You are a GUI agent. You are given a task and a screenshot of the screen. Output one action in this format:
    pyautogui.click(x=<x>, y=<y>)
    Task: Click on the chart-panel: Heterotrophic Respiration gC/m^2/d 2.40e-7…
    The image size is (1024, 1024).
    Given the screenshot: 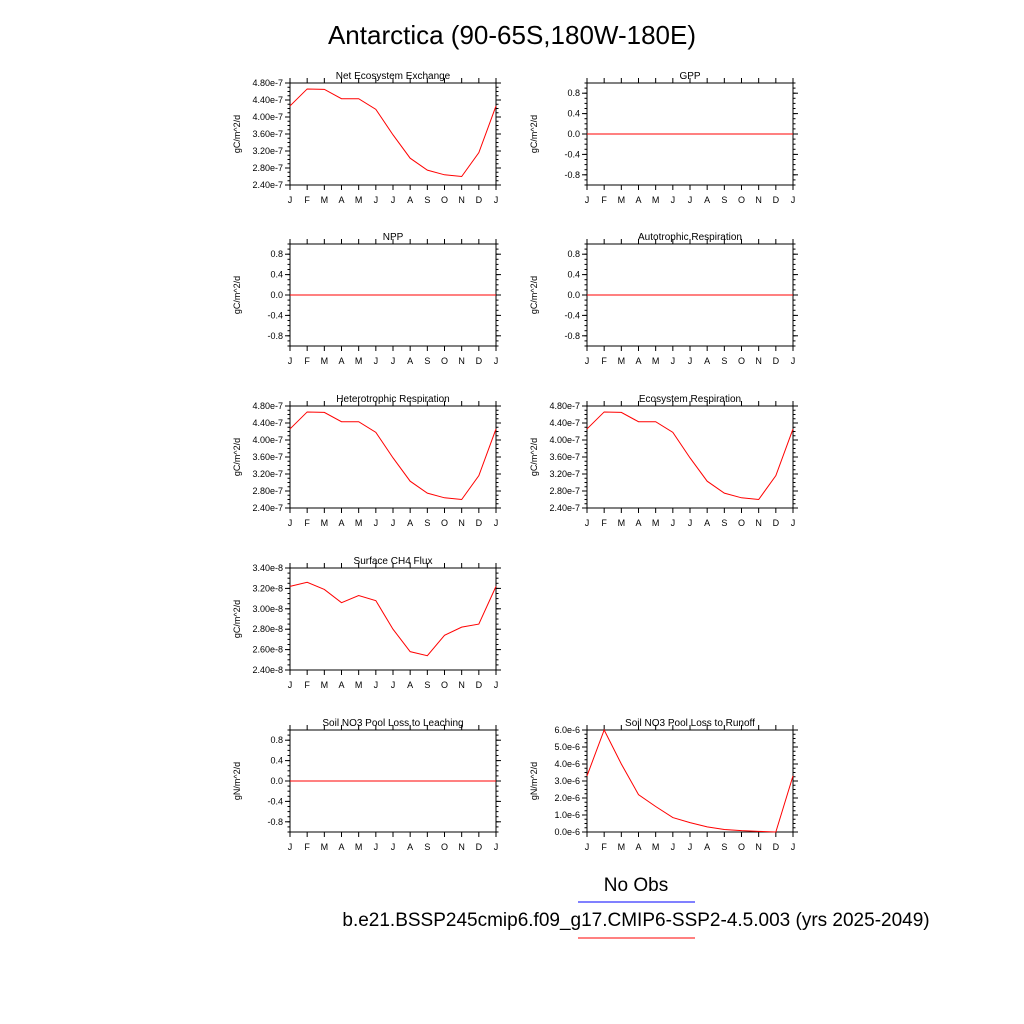 What is the action you would take?
    pyautogui.click(x=366, y=461)
    